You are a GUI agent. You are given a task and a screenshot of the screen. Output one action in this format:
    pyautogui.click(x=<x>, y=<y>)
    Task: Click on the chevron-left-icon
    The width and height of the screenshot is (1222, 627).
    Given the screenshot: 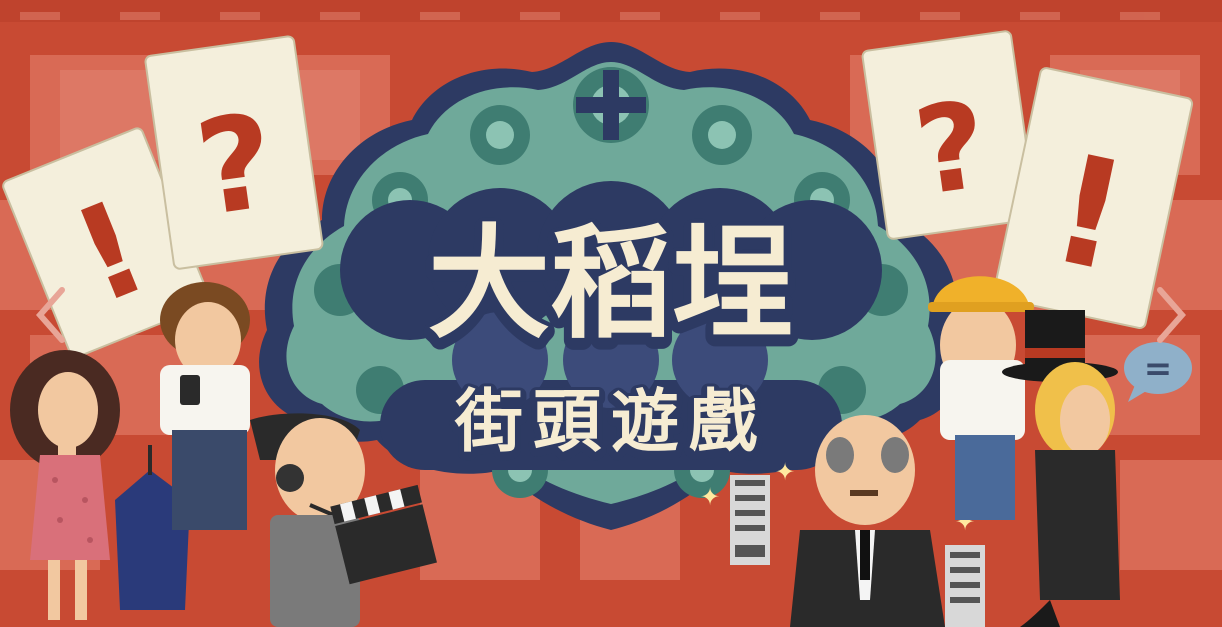 What is the action you would take?
    pyautogui.click(x=50, y=315)
    